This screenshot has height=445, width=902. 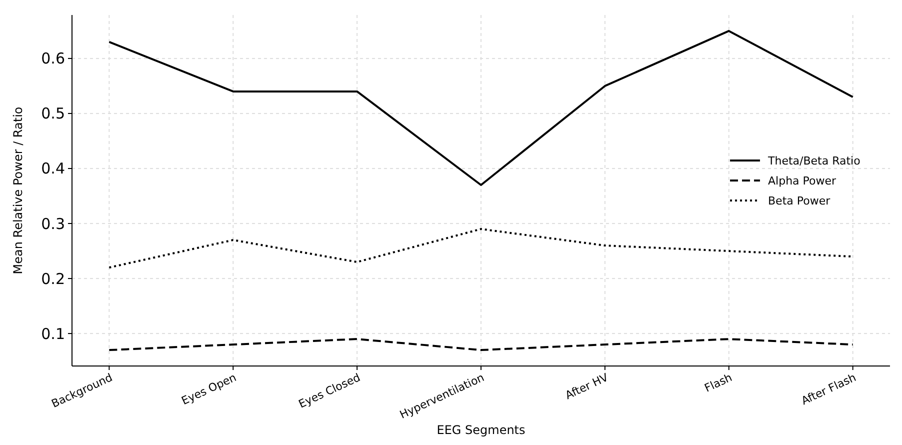 What do you see at coordinates (53, 169) in the screenshot?
I see `y-tick-label: 0.4` at bounding box center [53, 169].